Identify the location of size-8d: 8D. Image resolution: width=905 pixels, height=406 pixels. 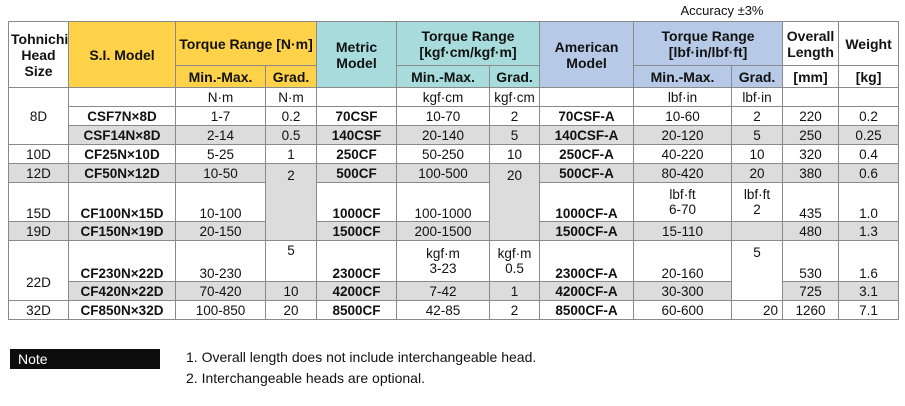
(38, 116).